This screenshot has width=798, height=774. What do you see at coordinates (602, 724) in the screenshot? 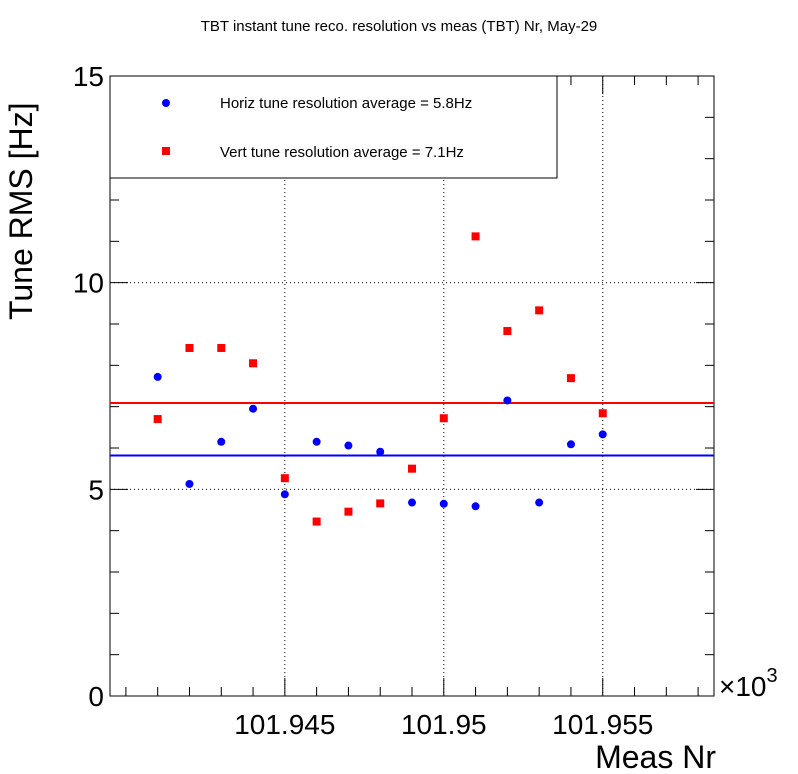
I see `x-tick-label: 101.955` at bounding box center [602, 724].